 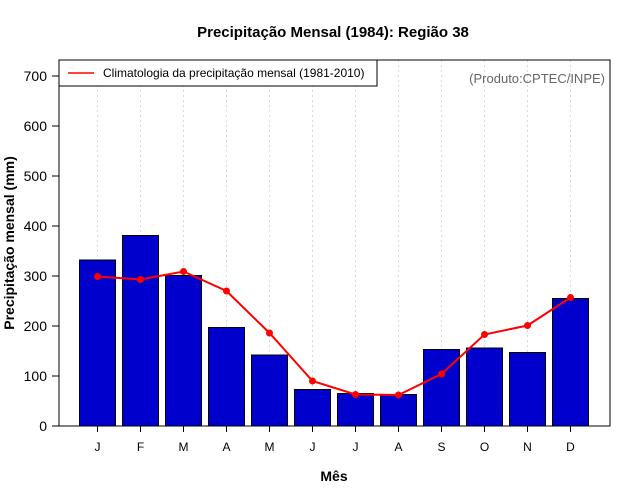 What do you see at coordinates (41, 251) in the screenshot?
I see `y-axis: 0 100 200 300 400 500 600 700` at bounding box center [41, 251].